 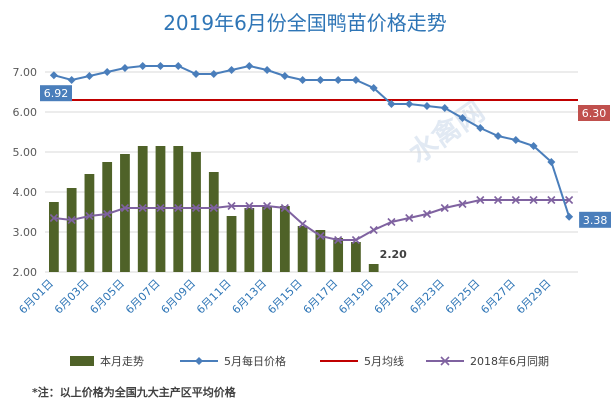 I want to click on label-last-may-text: 3.38, so click(x=595, y=220).